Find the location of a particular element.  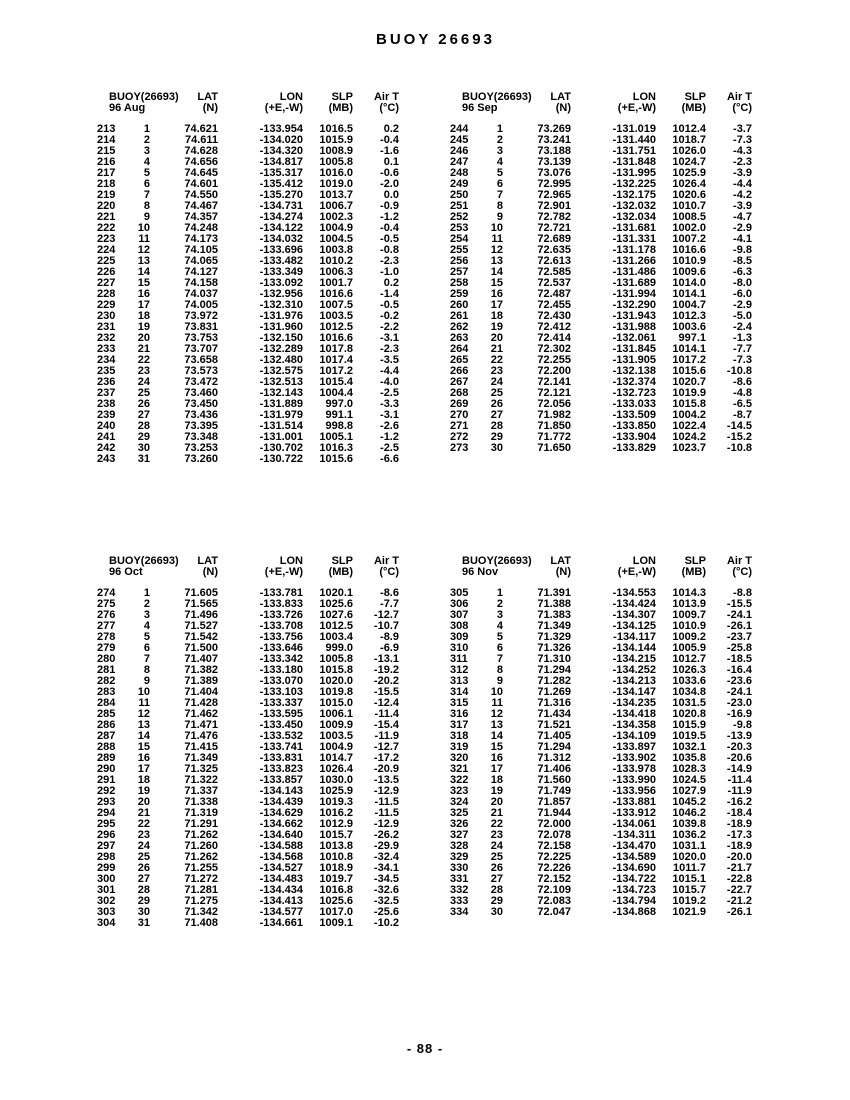

table-cell: -133.912 is located at coordinates (634, 813).